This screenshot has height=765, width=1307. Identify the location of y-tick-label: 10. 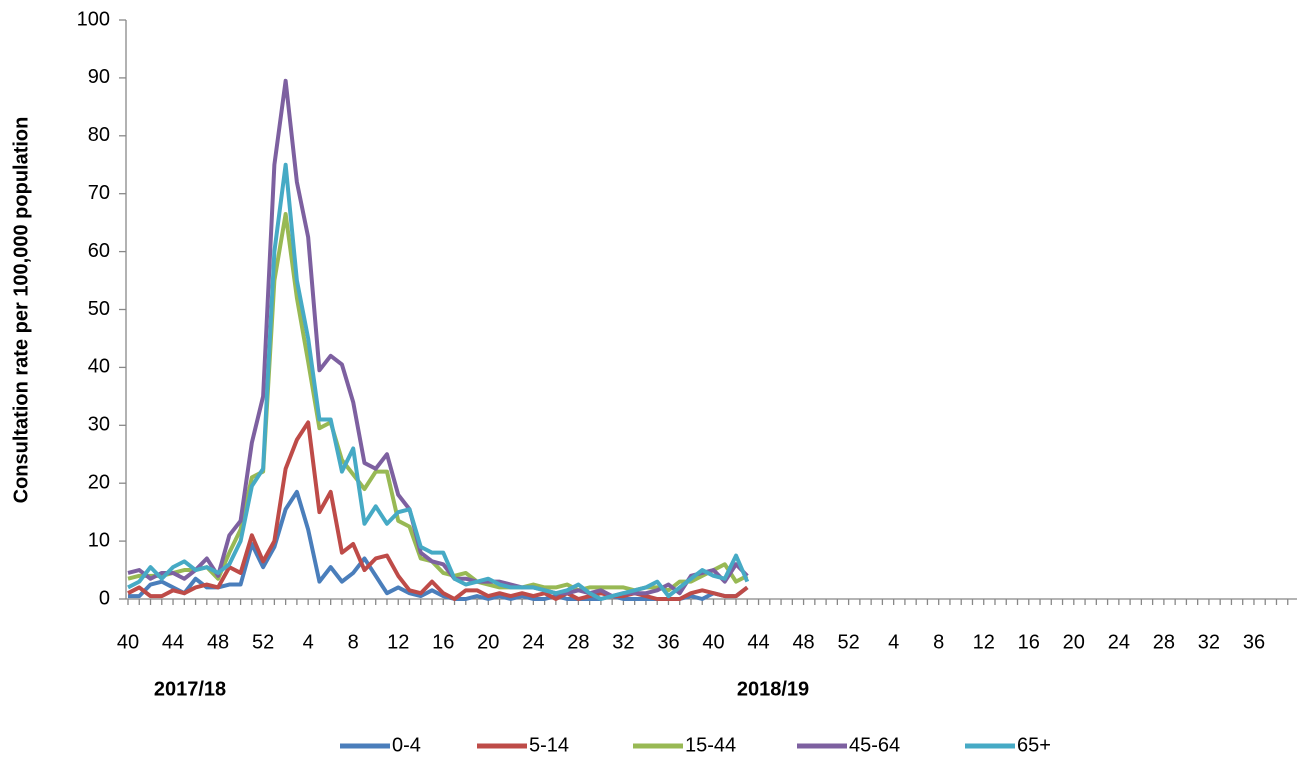
(99, 540).